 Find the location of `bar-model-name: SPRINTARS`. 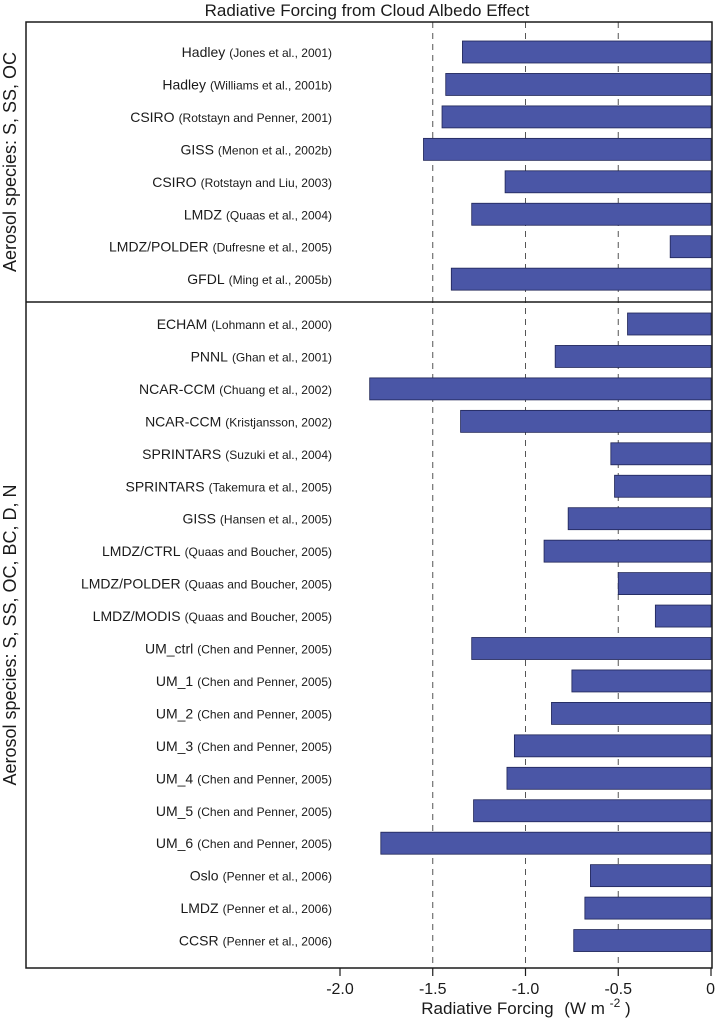

bar-model-name: SPRINTARS is located at coordinates (181, 454).